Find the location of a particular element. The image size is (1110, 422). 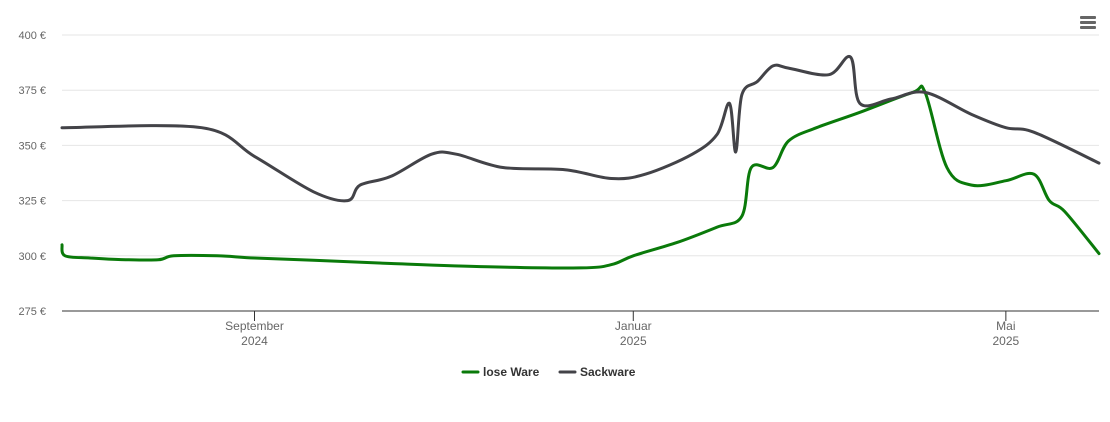

menu-icon is located at coordinates (1088, 22).